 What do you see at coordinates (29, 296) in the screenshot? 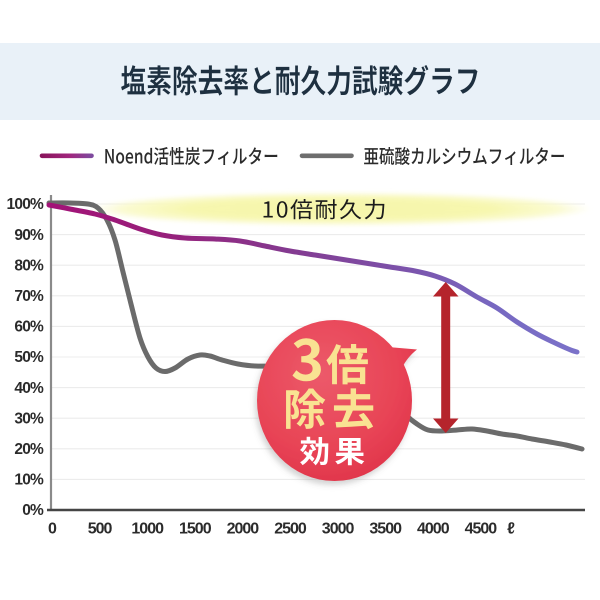
I see `svg-text: 70%` at bounding box center [29, 296].